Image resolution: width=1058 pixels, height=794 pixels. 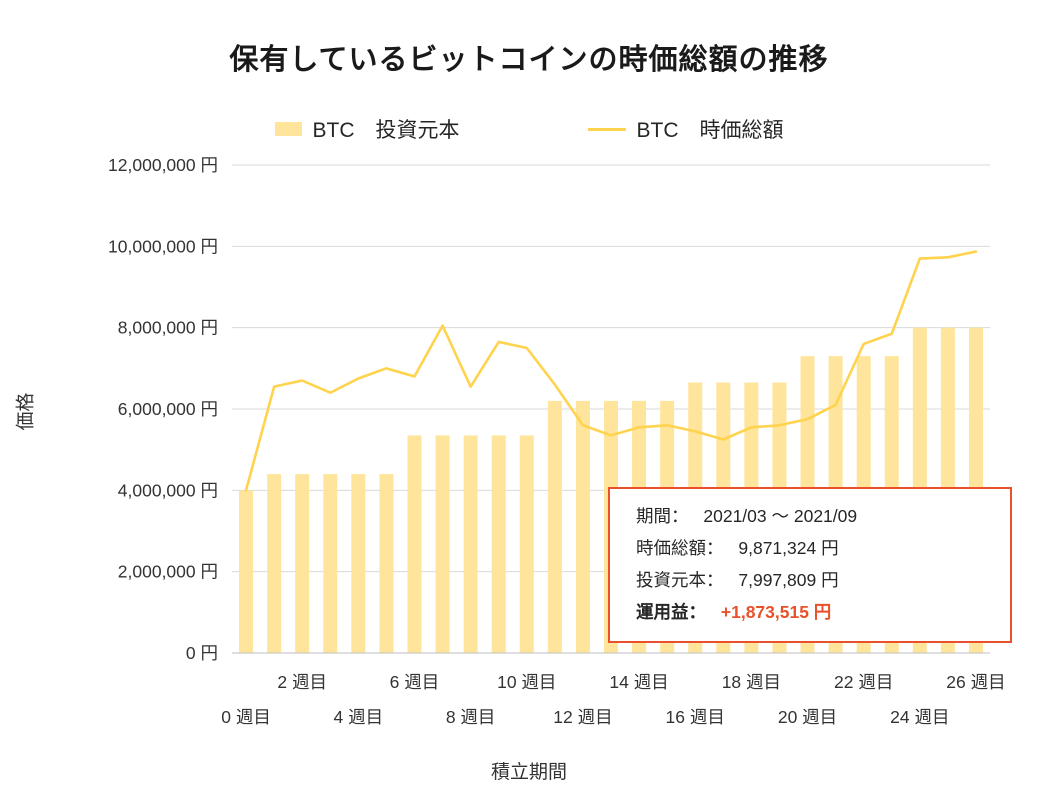 I want to click on market-value-line-swatch-icon, so click(x=606, y=129).